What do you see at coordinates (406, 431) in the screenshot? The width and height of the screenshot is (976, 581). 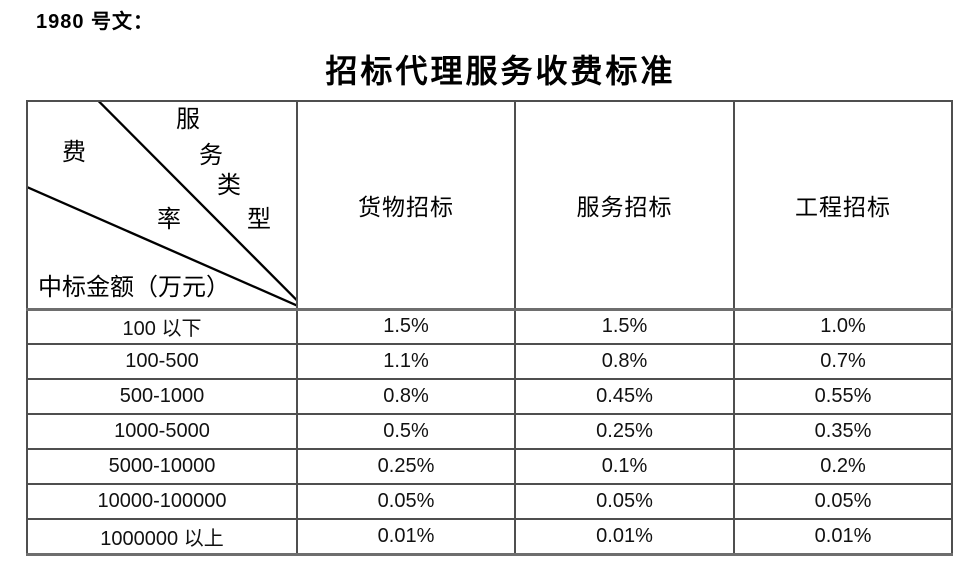 I see `rate-cell: 0.5%` at bounding box center [406, 431].